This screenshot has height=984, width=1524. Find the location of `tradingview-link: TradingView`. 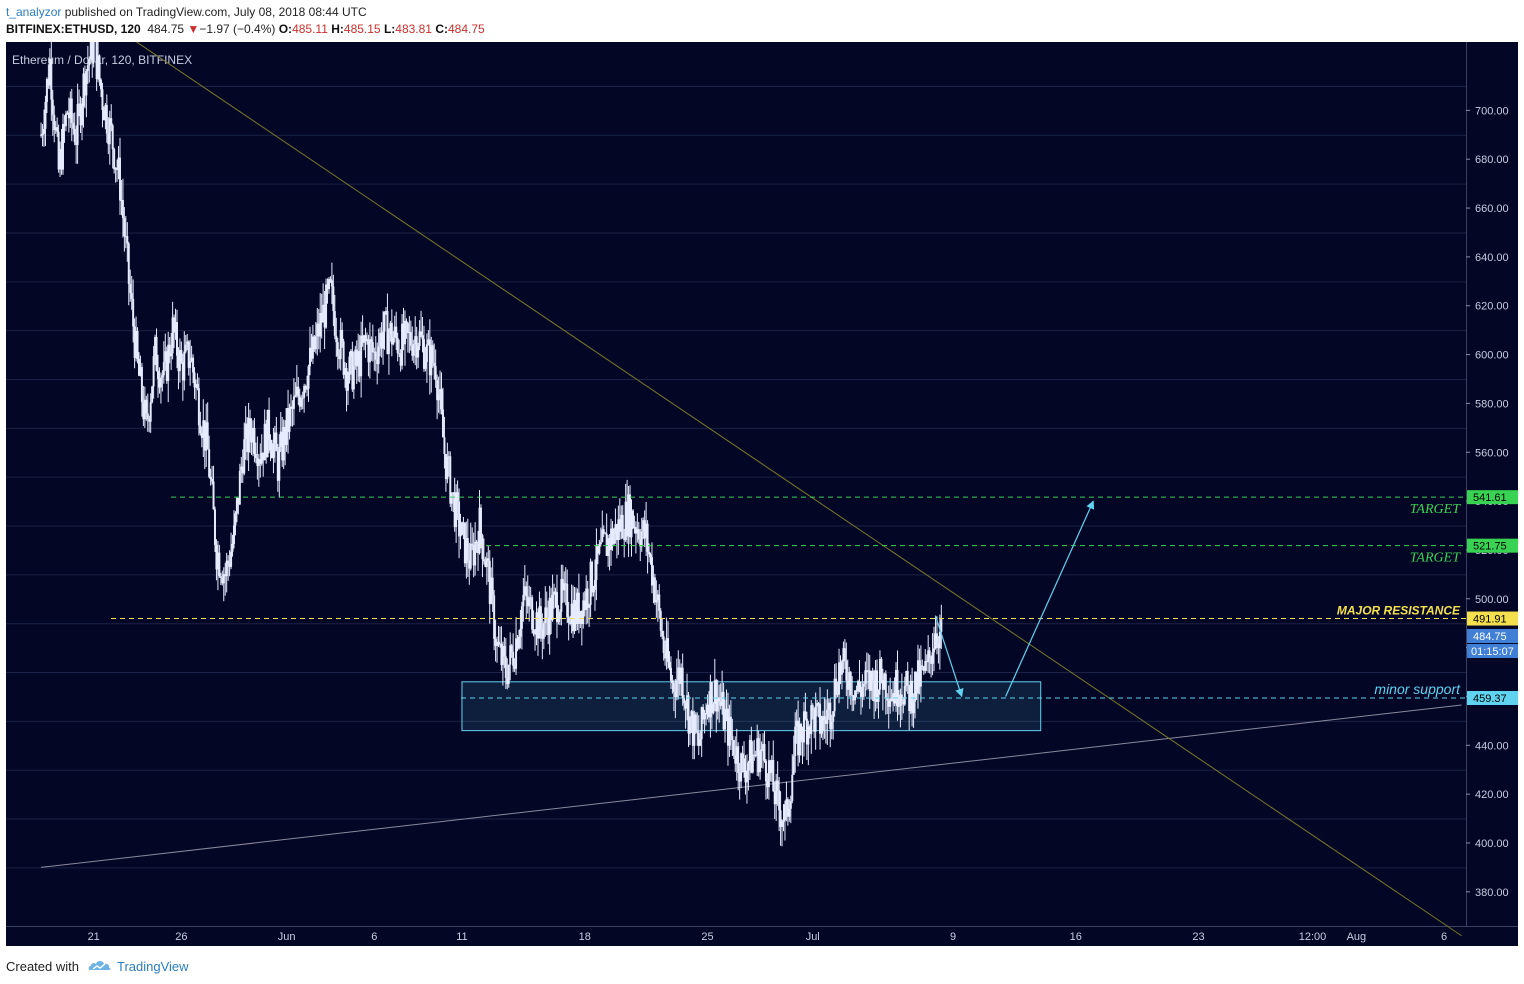

tradingview-link: TradingView is located at coordinates (153, 966).